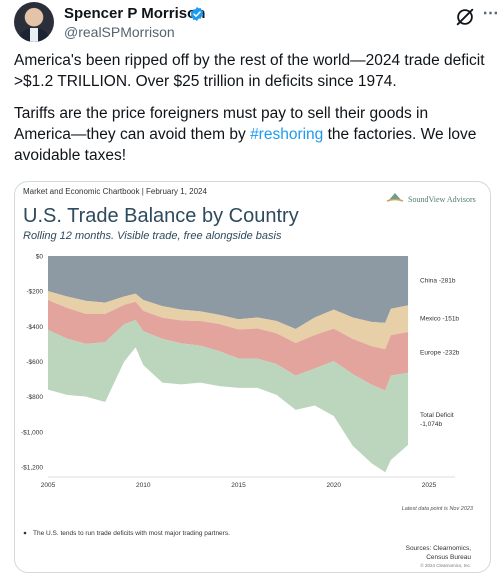 Image resolution: width=500 pixels, height=578 pixels. Describe the element at coordinates (287, 134) in the screenshot. I see `hashtag-link: #reshoring` at that location.